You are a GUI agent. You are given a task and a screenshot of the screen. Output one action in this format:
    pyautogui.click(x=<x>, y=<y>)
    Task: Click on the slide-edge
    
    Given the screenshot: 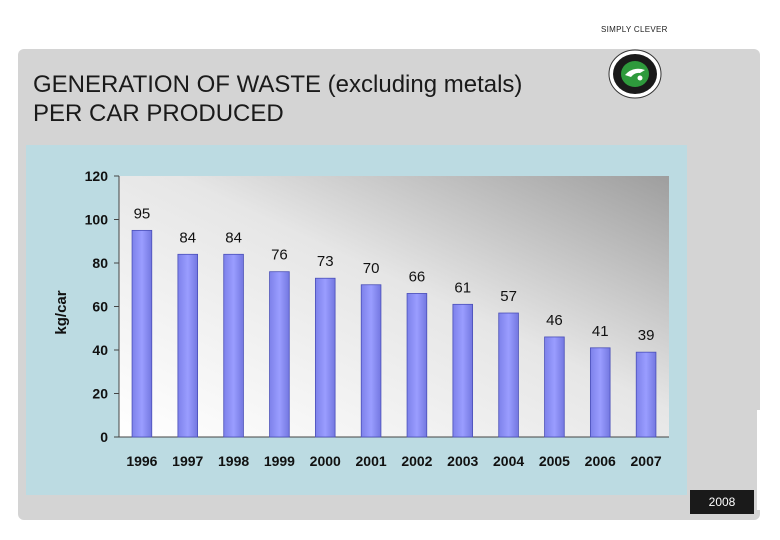 What is the action you would take?
    pyautogui.click(x=758, y=460)
    